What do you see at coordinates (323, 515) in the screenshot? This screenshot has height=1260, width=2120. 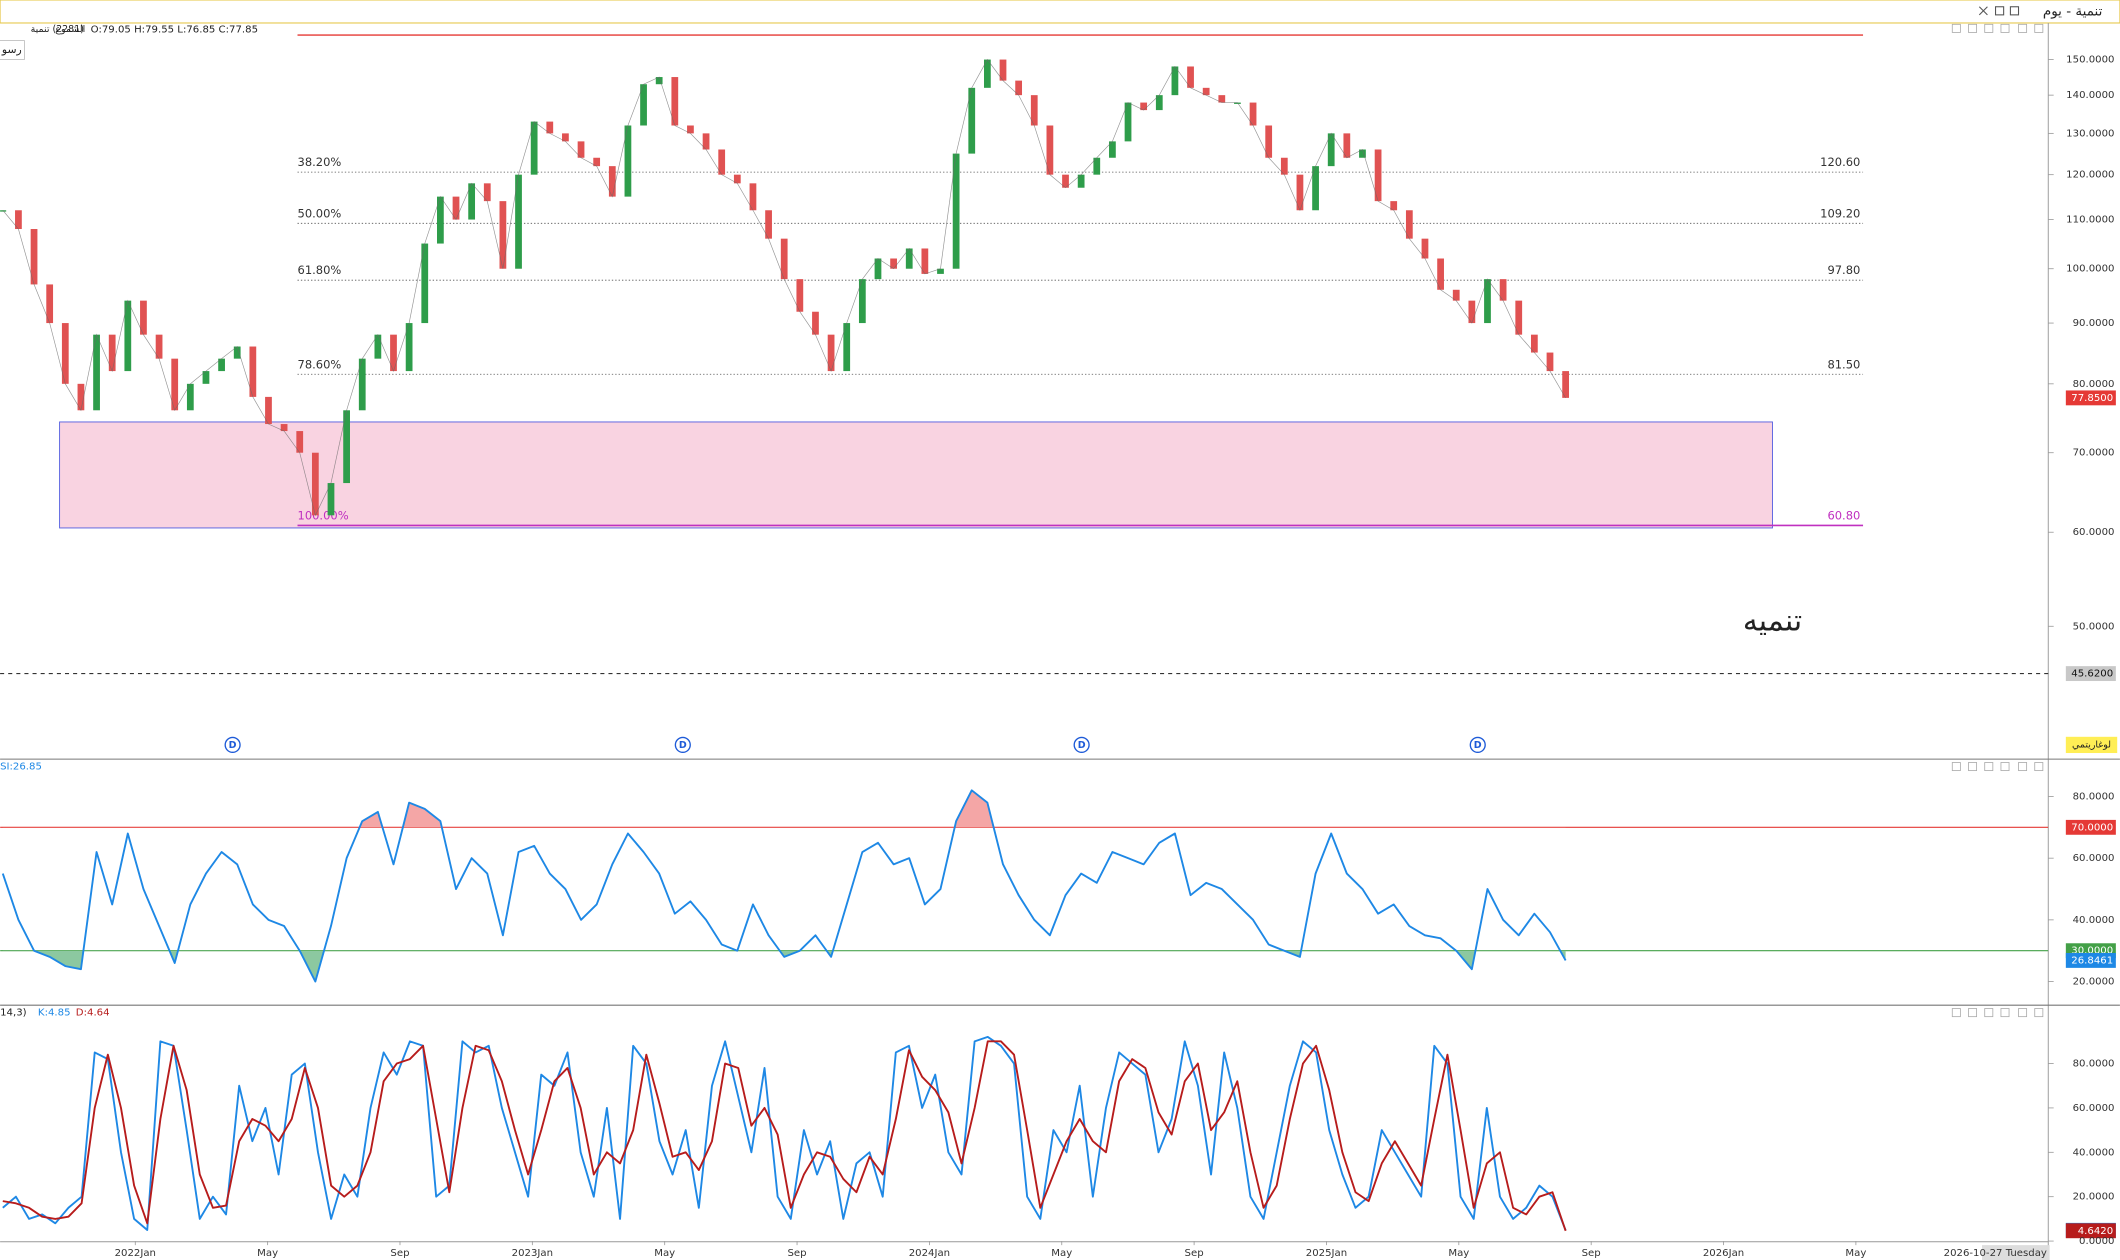 I see `fib-label: 100.00%` at bounding box center [323, 515].